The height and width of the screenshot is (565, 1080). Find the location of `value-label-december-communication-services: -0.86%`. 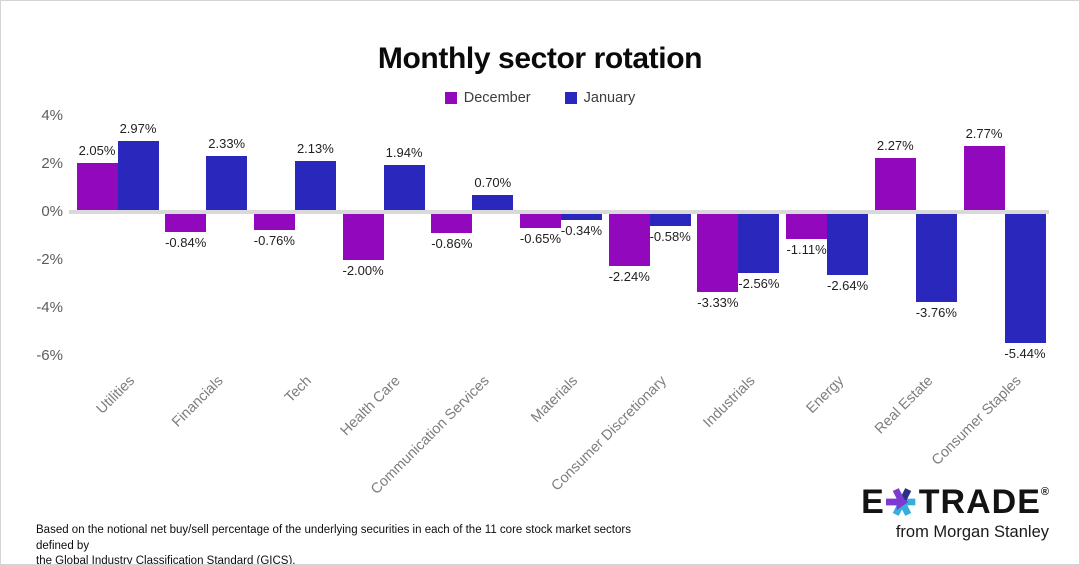

value-label-december-communication-services: -0.86% is located at coordinates (452, 243).